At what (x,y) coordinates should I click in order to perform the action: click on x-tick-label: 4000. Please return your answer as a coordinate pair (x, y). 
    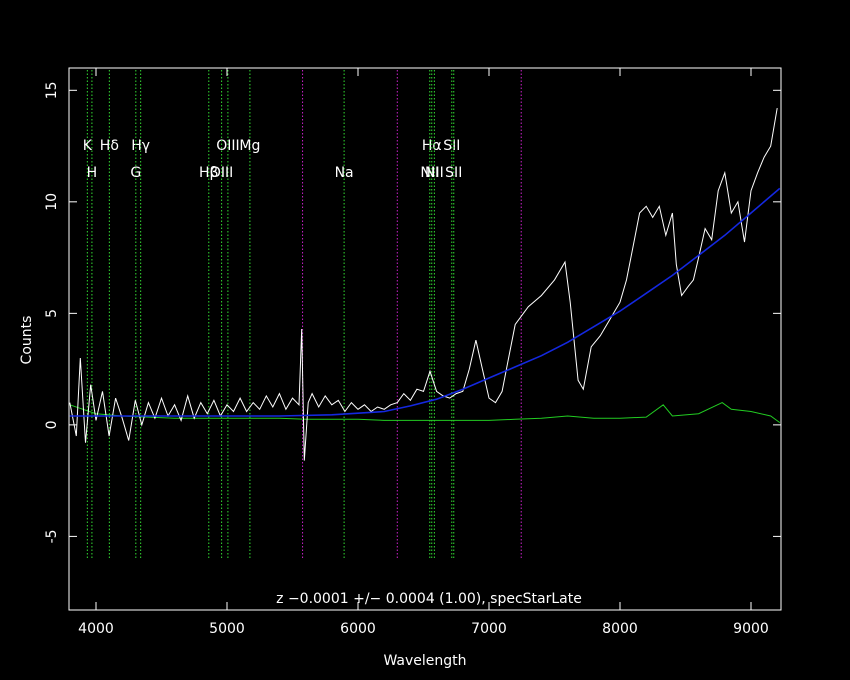
    Looking at the image, I should click on (96, 629).